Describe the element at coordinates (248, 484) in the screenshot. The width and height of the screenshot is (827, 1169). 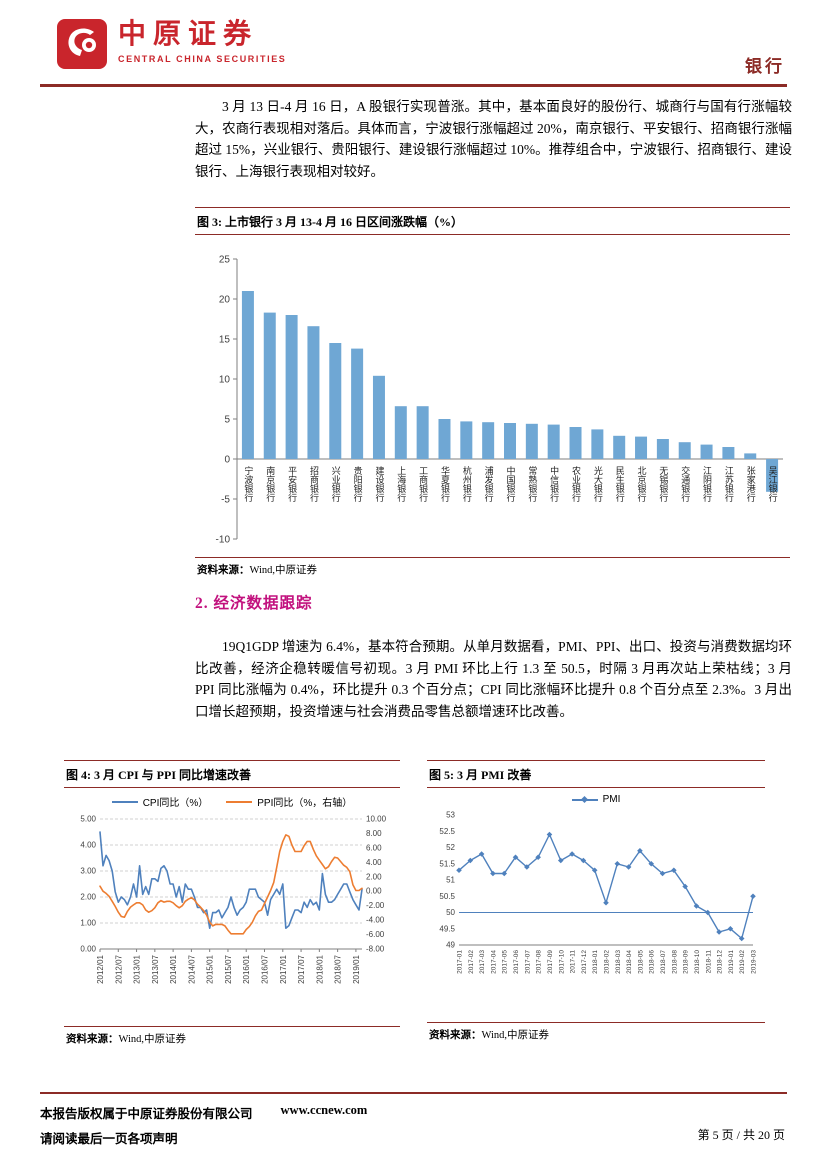
I see `bar-category-label: 宁波银行` at that location.